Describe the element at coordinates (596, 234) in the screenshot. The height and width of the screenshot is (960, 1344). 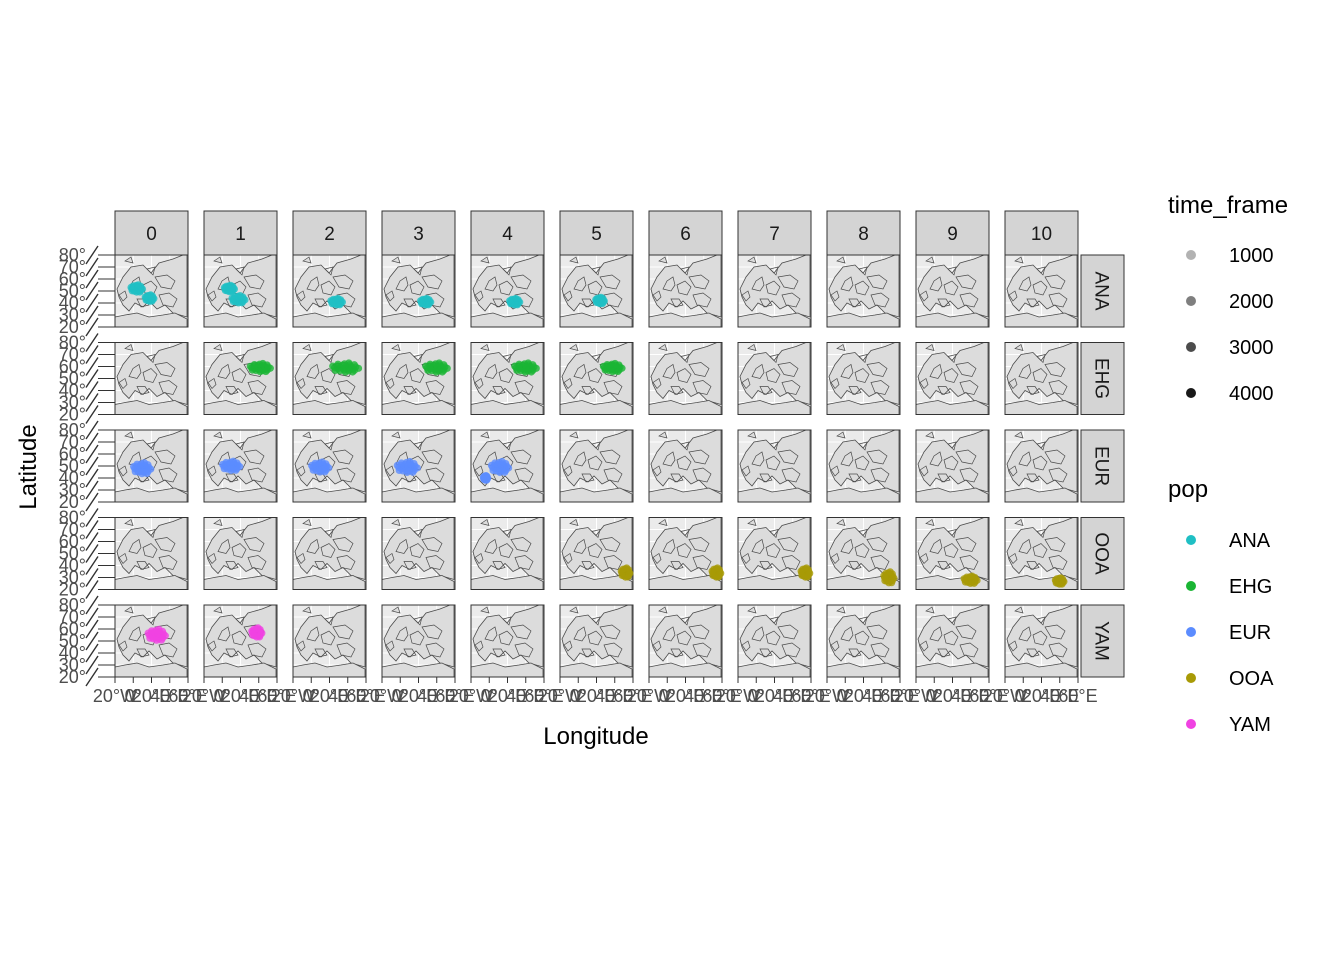
I see `column-strip-label: 5` at that location.